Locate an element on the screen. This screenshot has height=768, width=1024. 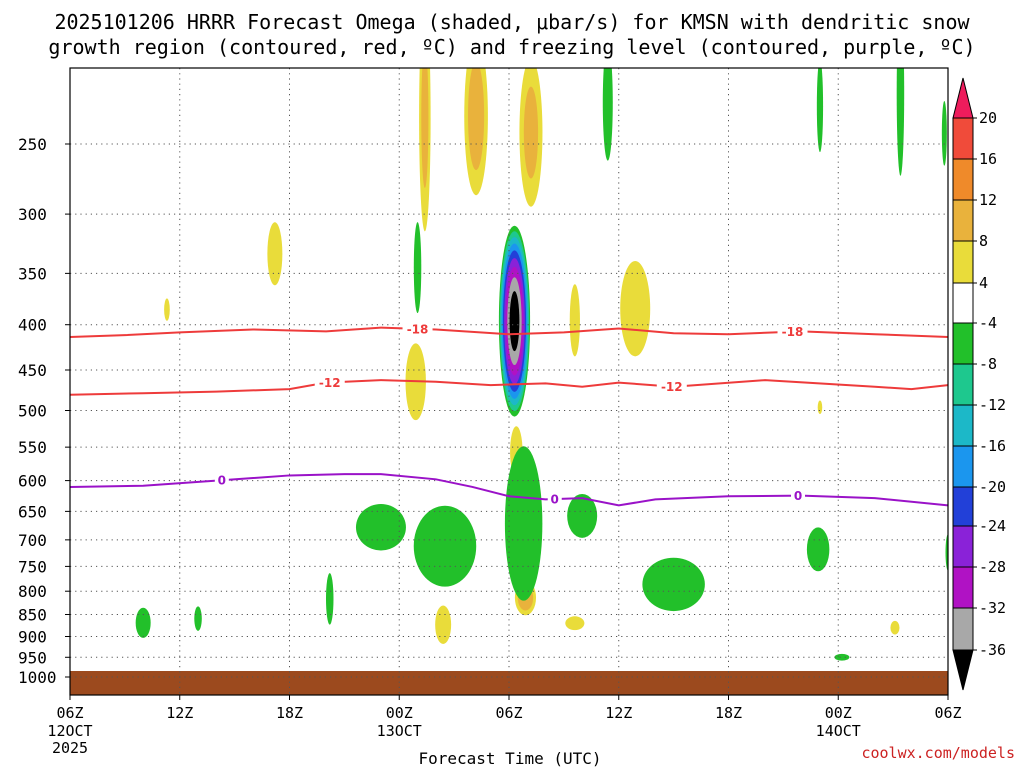
colorbar-label-6: -8 is located at coordinates (988, 364).